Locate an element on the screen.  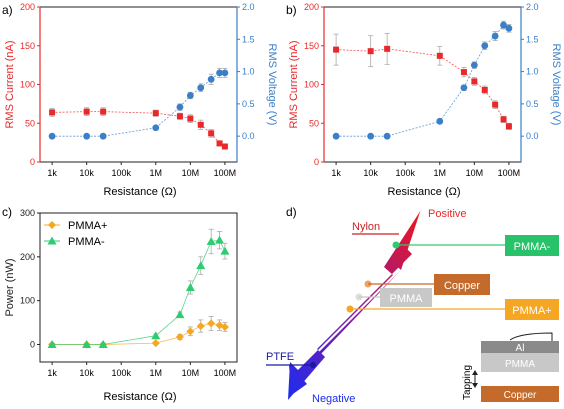
al-label: Al is located at coordinates (520, 348).